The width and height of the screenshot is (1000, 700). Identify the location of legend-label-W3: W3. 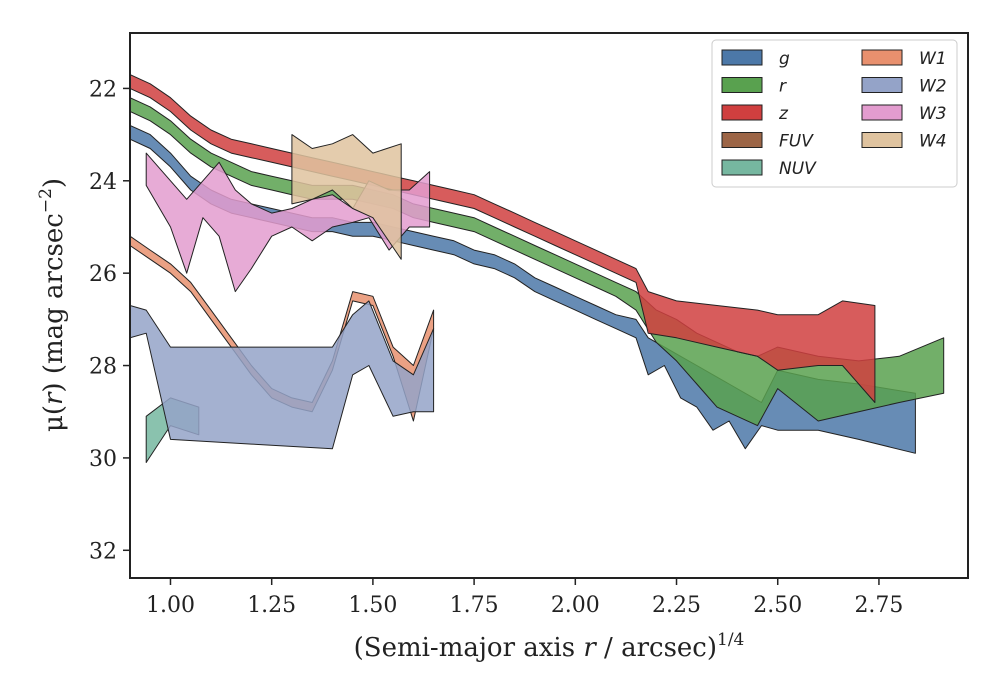
(933, 114).